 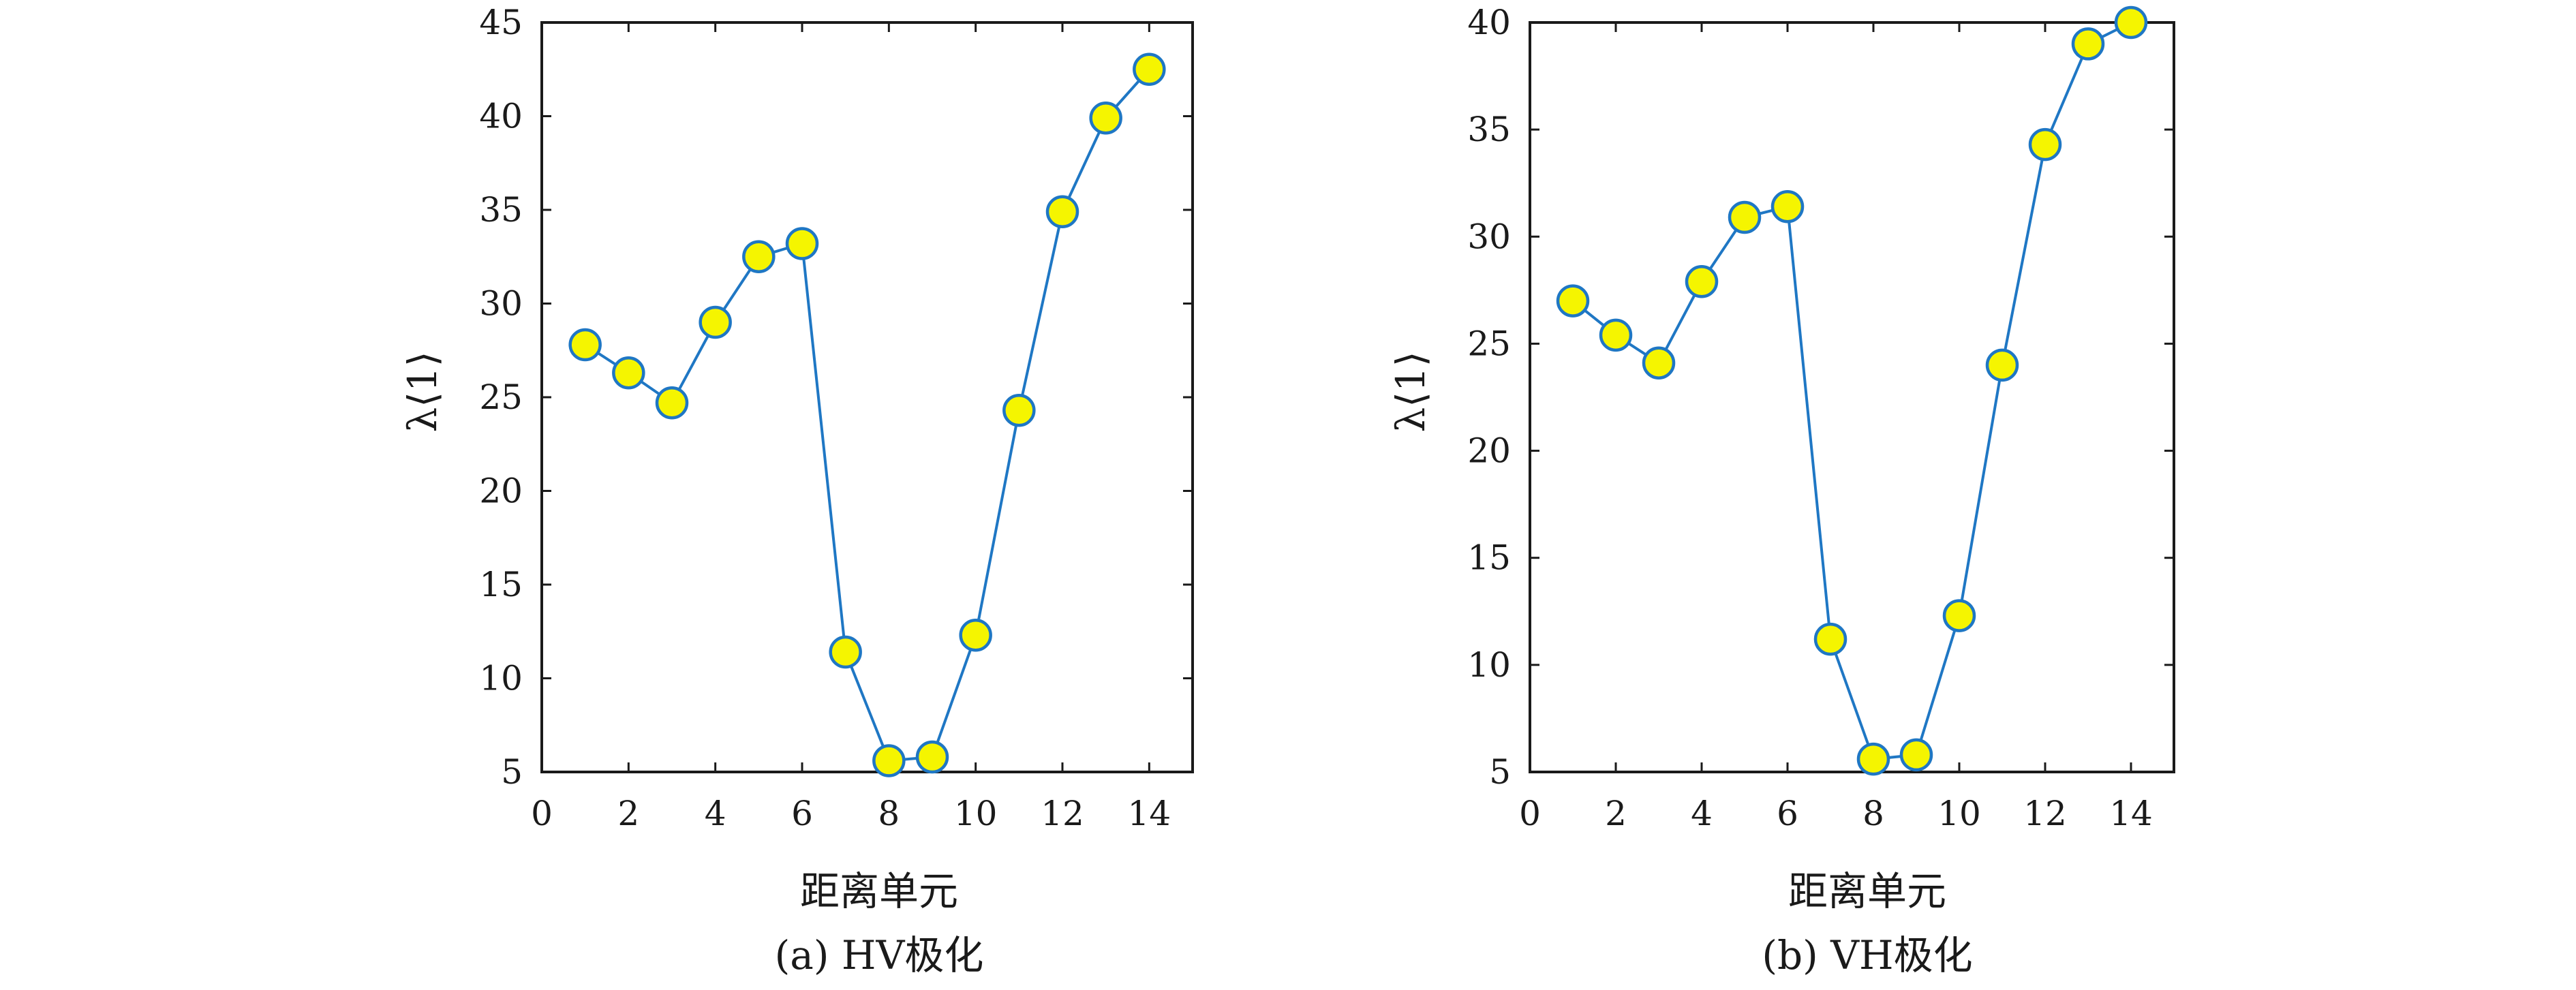 What do you see at coordinates (501, 22) in the screenshot?
I see `y-tick-label: 45` at bounding box center [501, 22].